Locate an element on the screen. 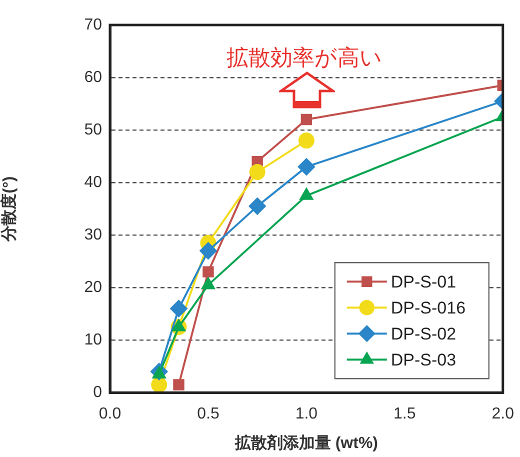  y-tick-label: 0 is located at coordinates (97, 393).